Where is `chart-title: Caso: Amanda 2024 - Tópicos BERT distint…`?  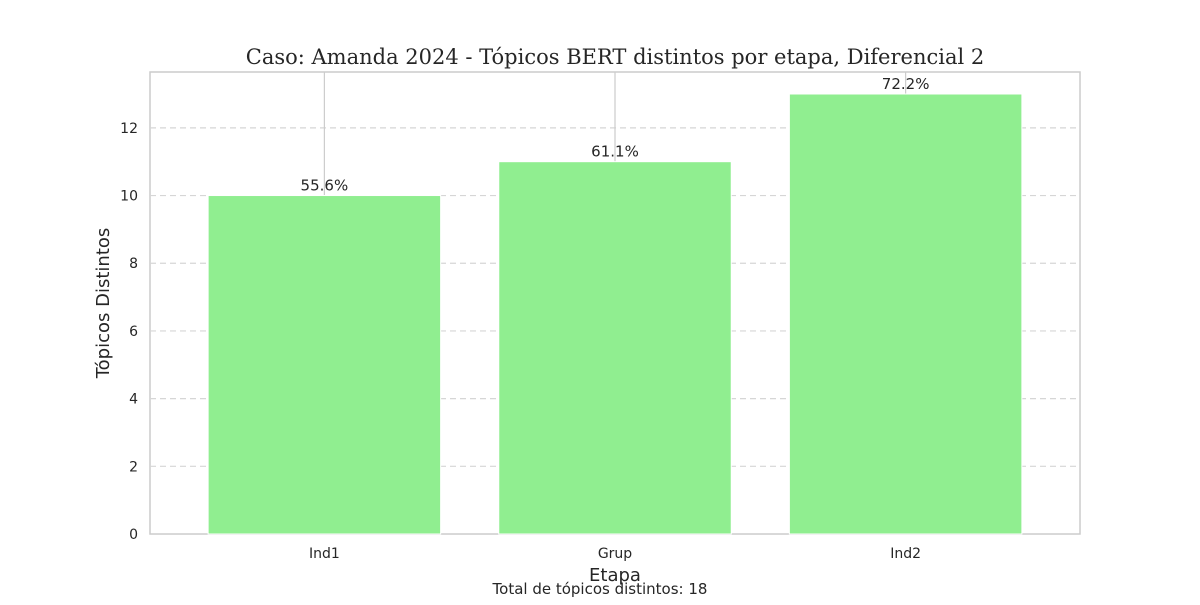 chart-title: Caso: Amanda 2024 - Tópicos BERT distint… is located at coordinates (615, 57).